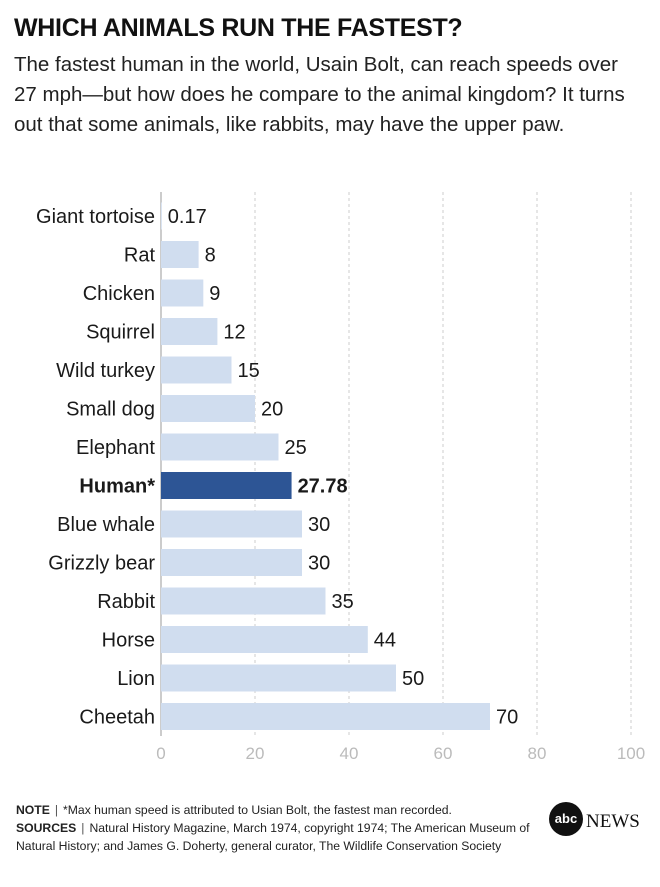 This screenshot has height=887, width=660. I want to click on value-label-11: 44, so click(385, 641).